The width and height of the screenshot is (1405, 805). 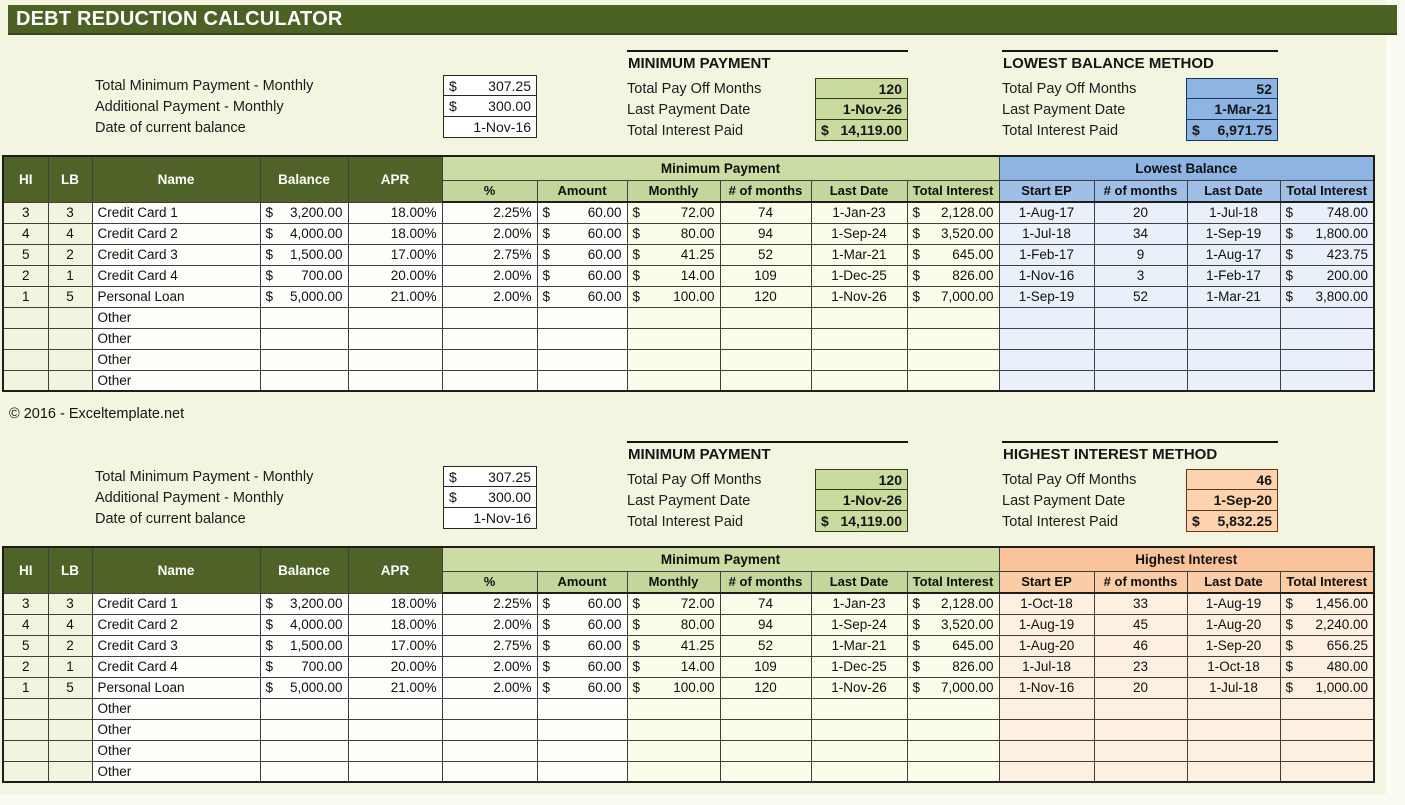 What do you see at coordinates (489, 603) in the screenshot?
I see `min-percent-cell: 2.25%` at bounding box center [489, 603].